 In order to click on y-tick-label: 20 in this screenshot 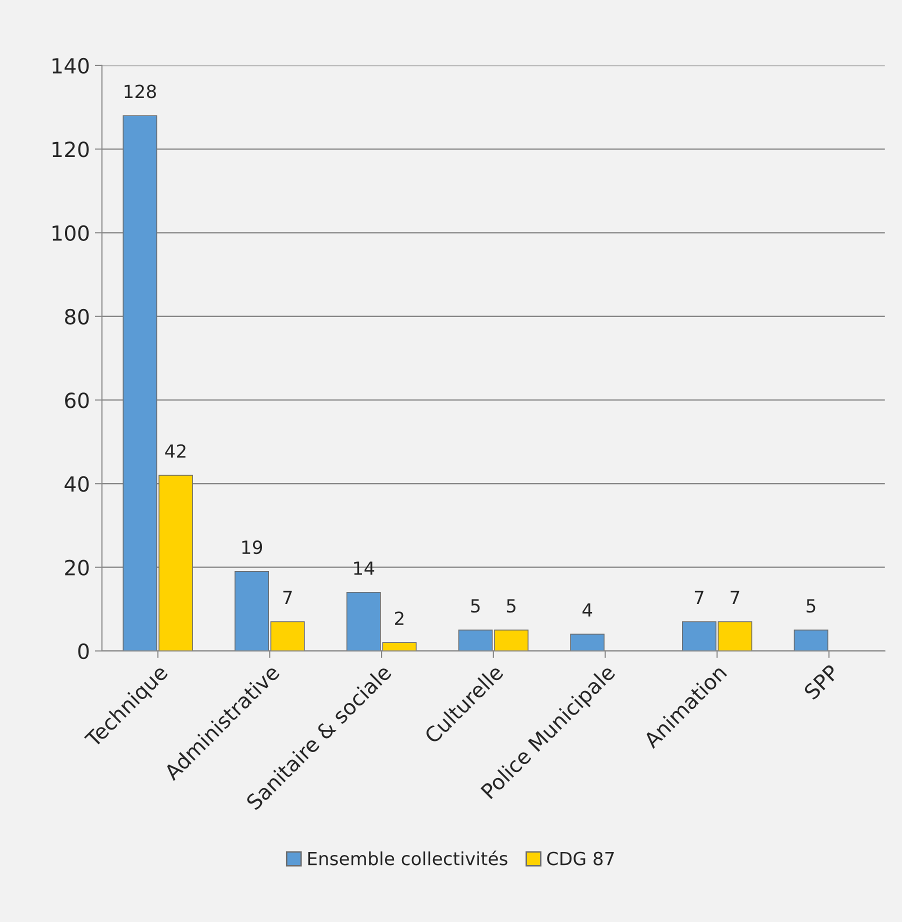, I will do `click(77, 568)`.